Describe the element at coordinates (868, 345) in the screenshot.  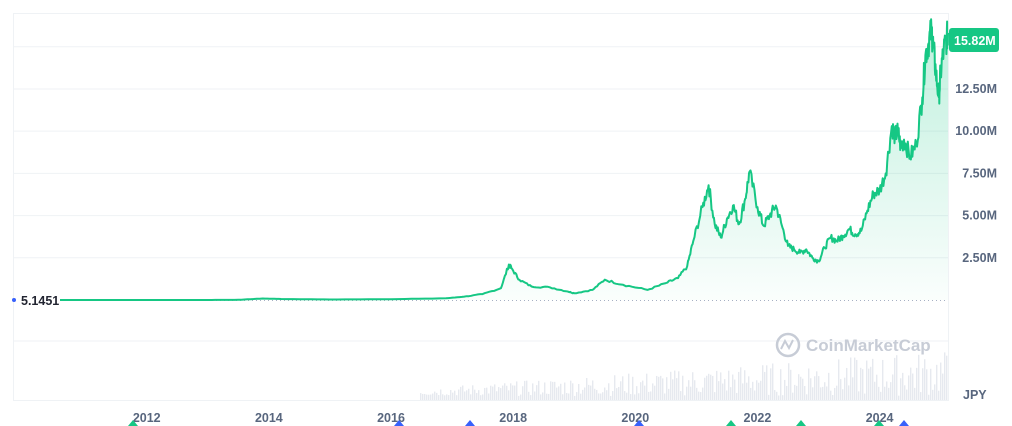
I see `watermark-text: CoinMarketCap` at that location.